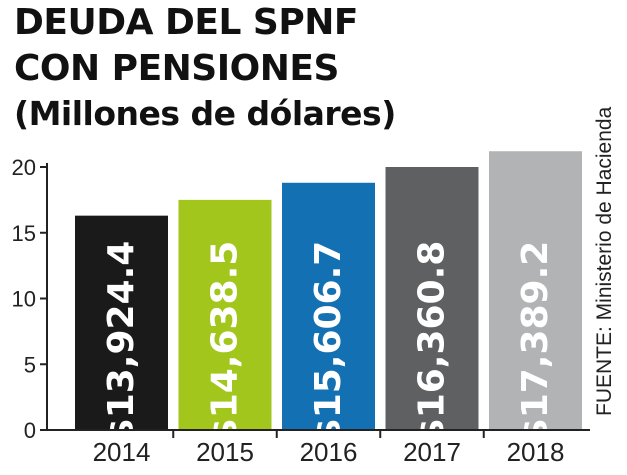 The height and width of the screenshot is (475, 627). Describe the element at coordinates (24, 233) in the screenshot. I see `y-tick-label: 15` at that location.